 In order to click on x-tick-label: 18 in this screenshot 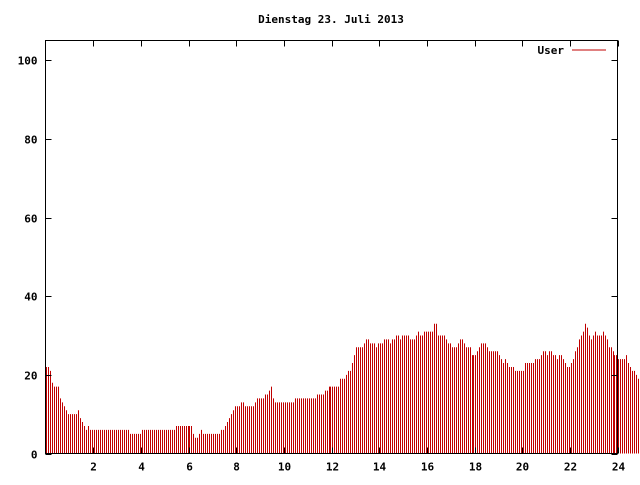, I will do `click(475, 467)`.